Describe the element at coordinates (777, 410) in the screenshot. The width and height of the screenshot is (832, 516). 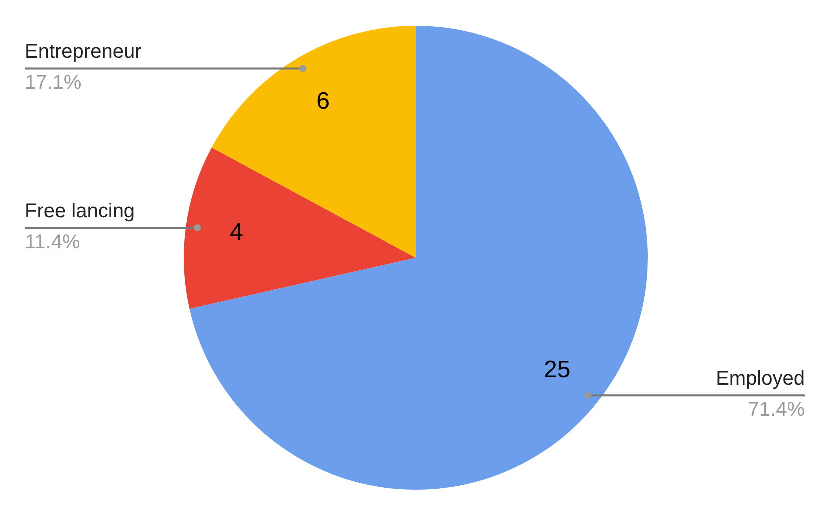
I see `data-label: 71.4%` at that location.